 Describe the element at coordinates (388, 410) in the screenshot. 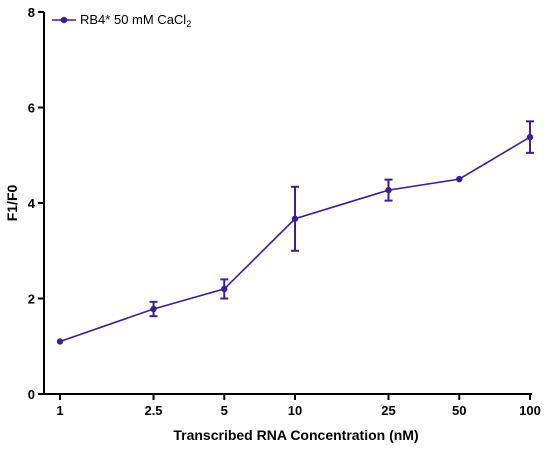

I see `x-tick-label: 25` at that location.